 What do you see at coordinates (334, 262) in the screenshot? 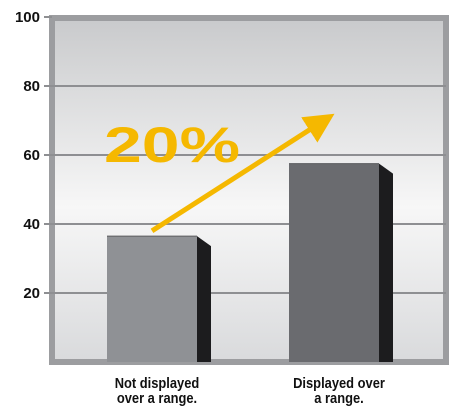
I see `bar-1-front` at bounding box center [334, 262].